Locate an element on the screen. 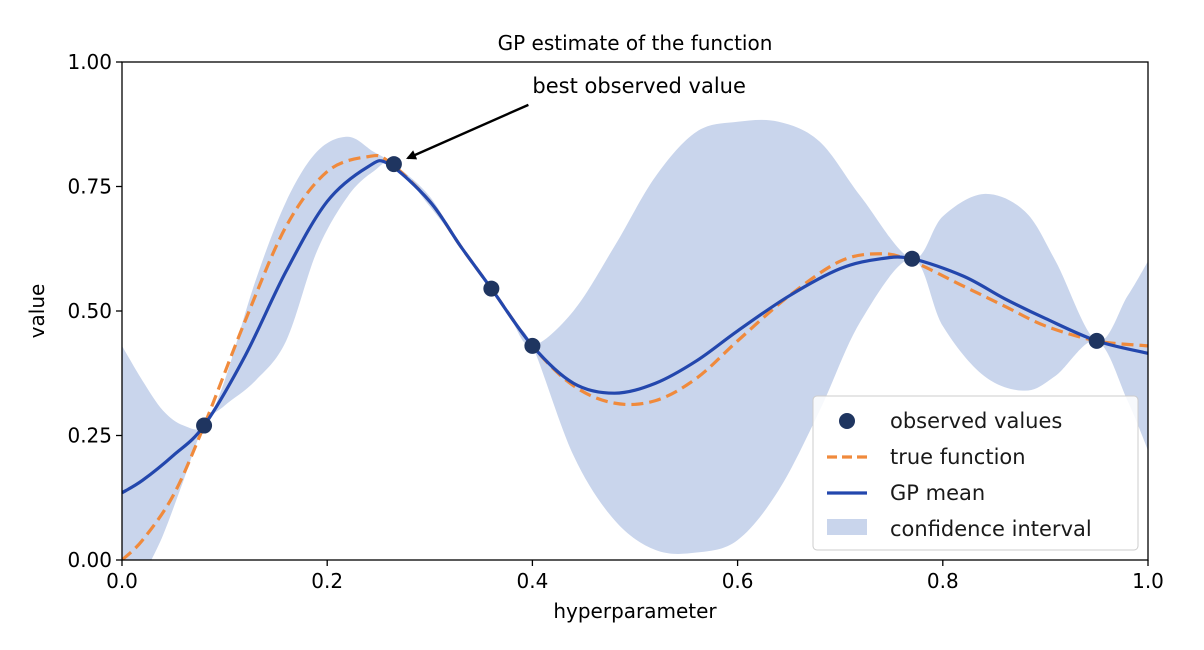 The image size is (1204, 650). legend-label-gp-mean: GP mean is located at coordinates (937, 493).